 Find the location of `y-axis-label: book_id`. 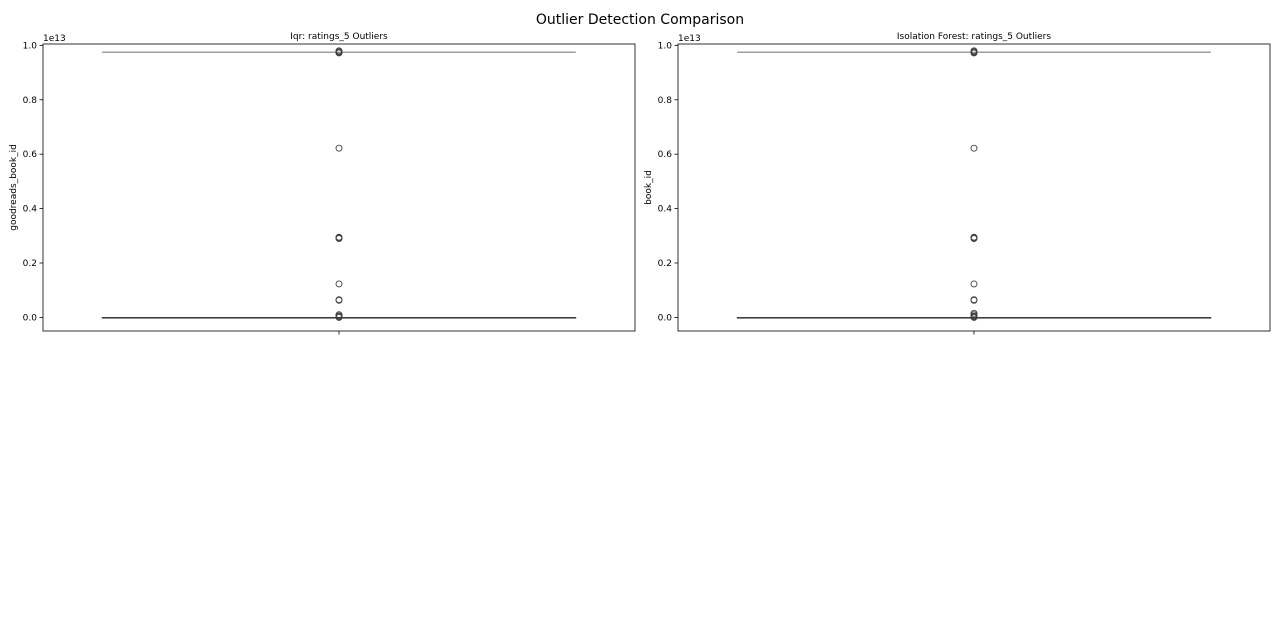

y-axis-label: book_id is located at coordinates (649, 187).